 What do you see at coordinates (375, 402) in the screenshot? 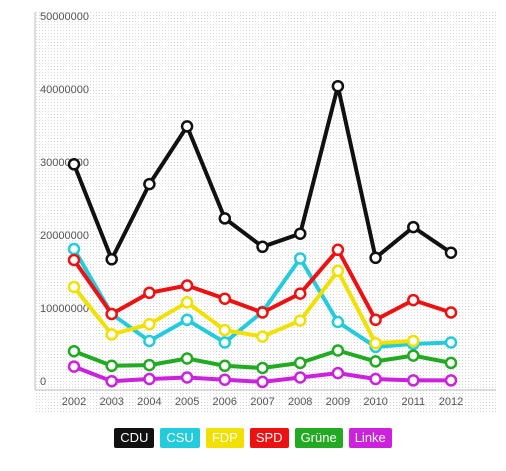
I see `x-tick-label: 2010` at bounding box center [375, 402].